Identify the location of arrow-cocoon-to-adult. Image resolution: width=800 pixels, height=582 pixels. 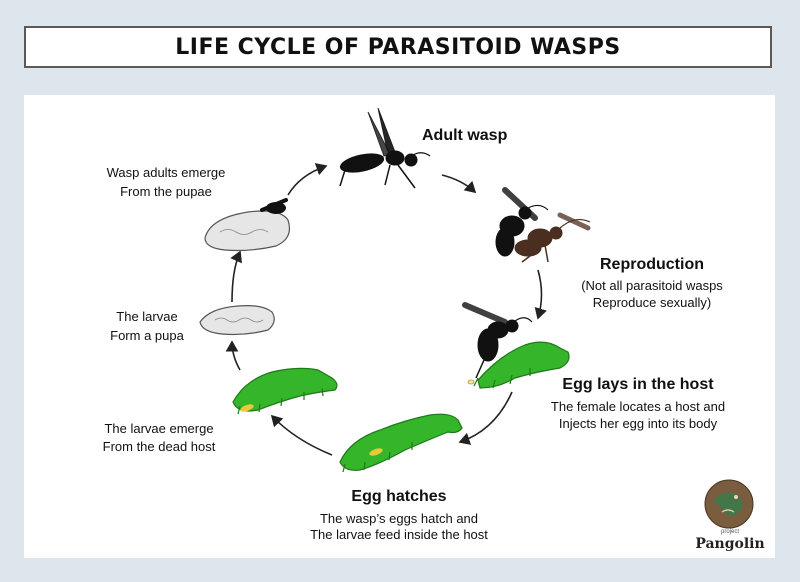
(307, 179).